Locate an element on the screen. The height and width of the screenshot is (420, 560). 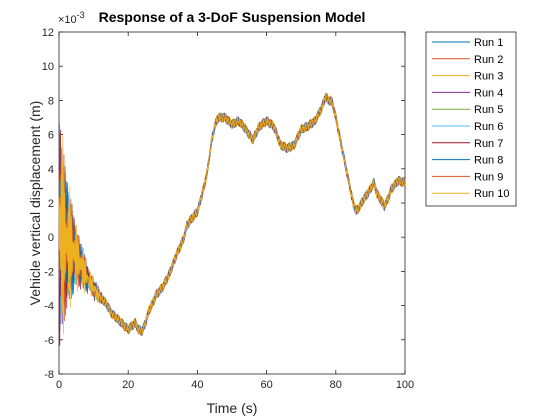
legend-entry-label: Run 3 is located at coordinates (488, 77).